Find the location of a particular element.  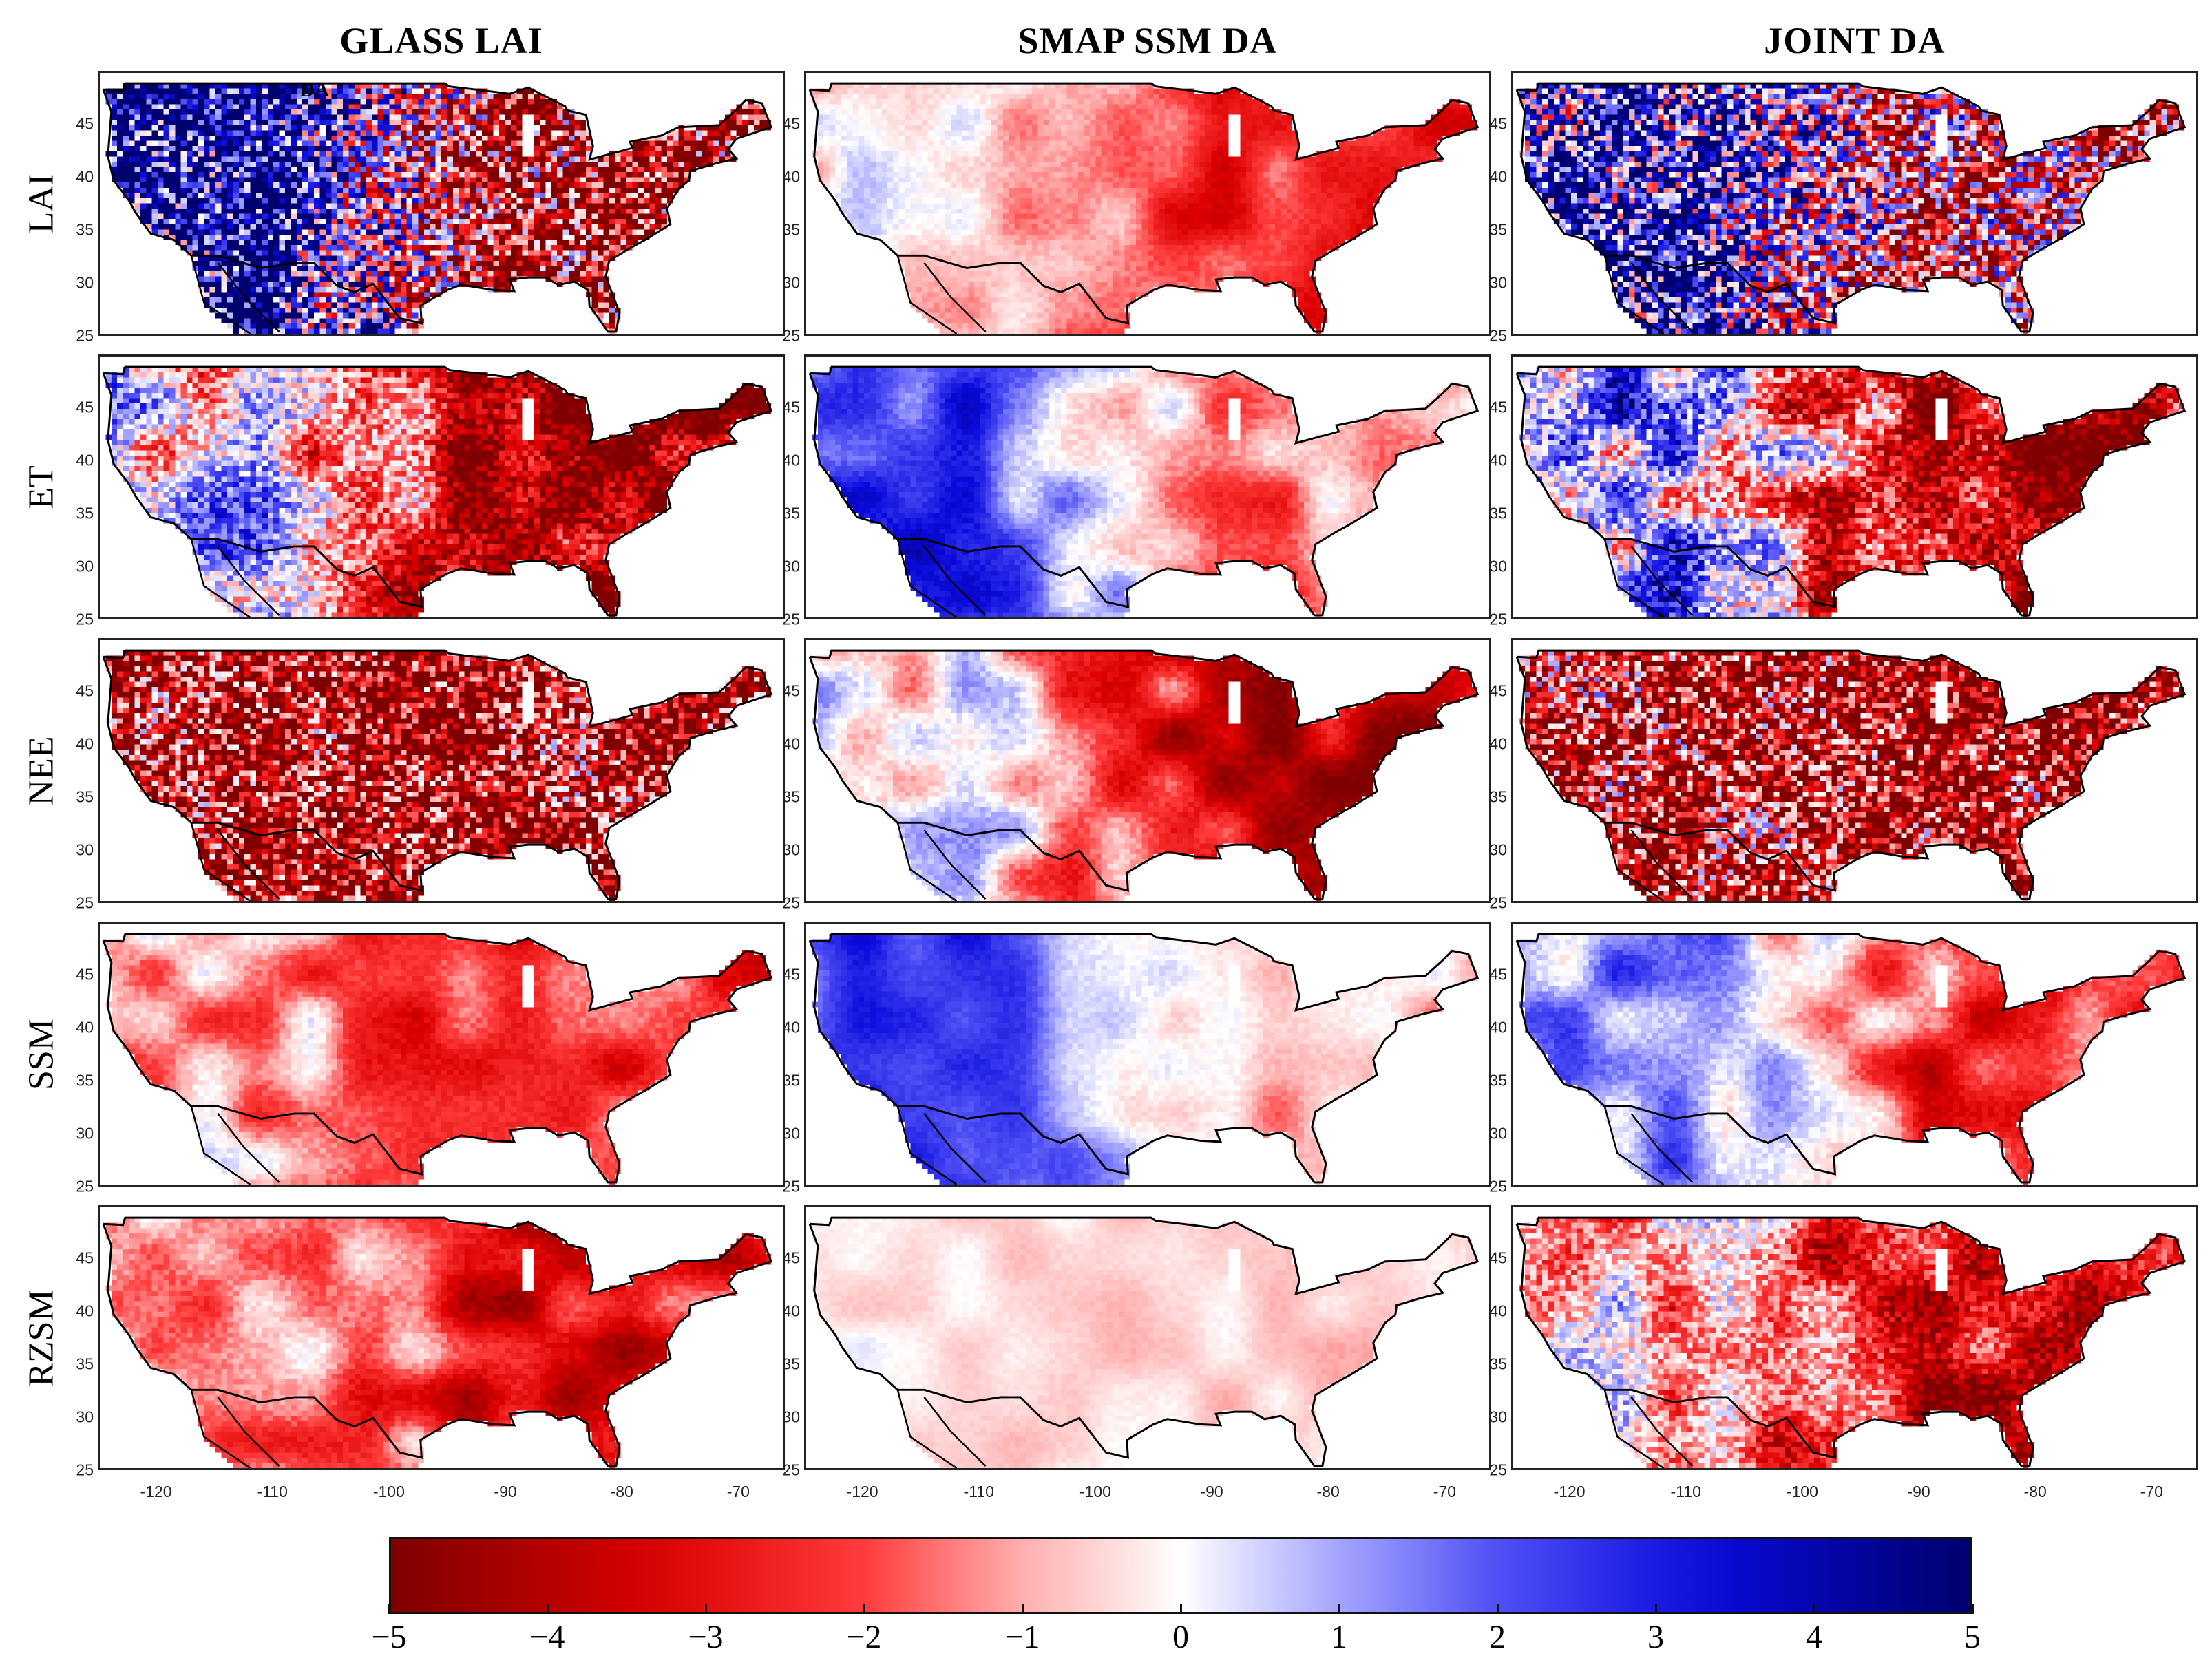

row-label-ssm: SSM is located at coordinates (41, 1054).